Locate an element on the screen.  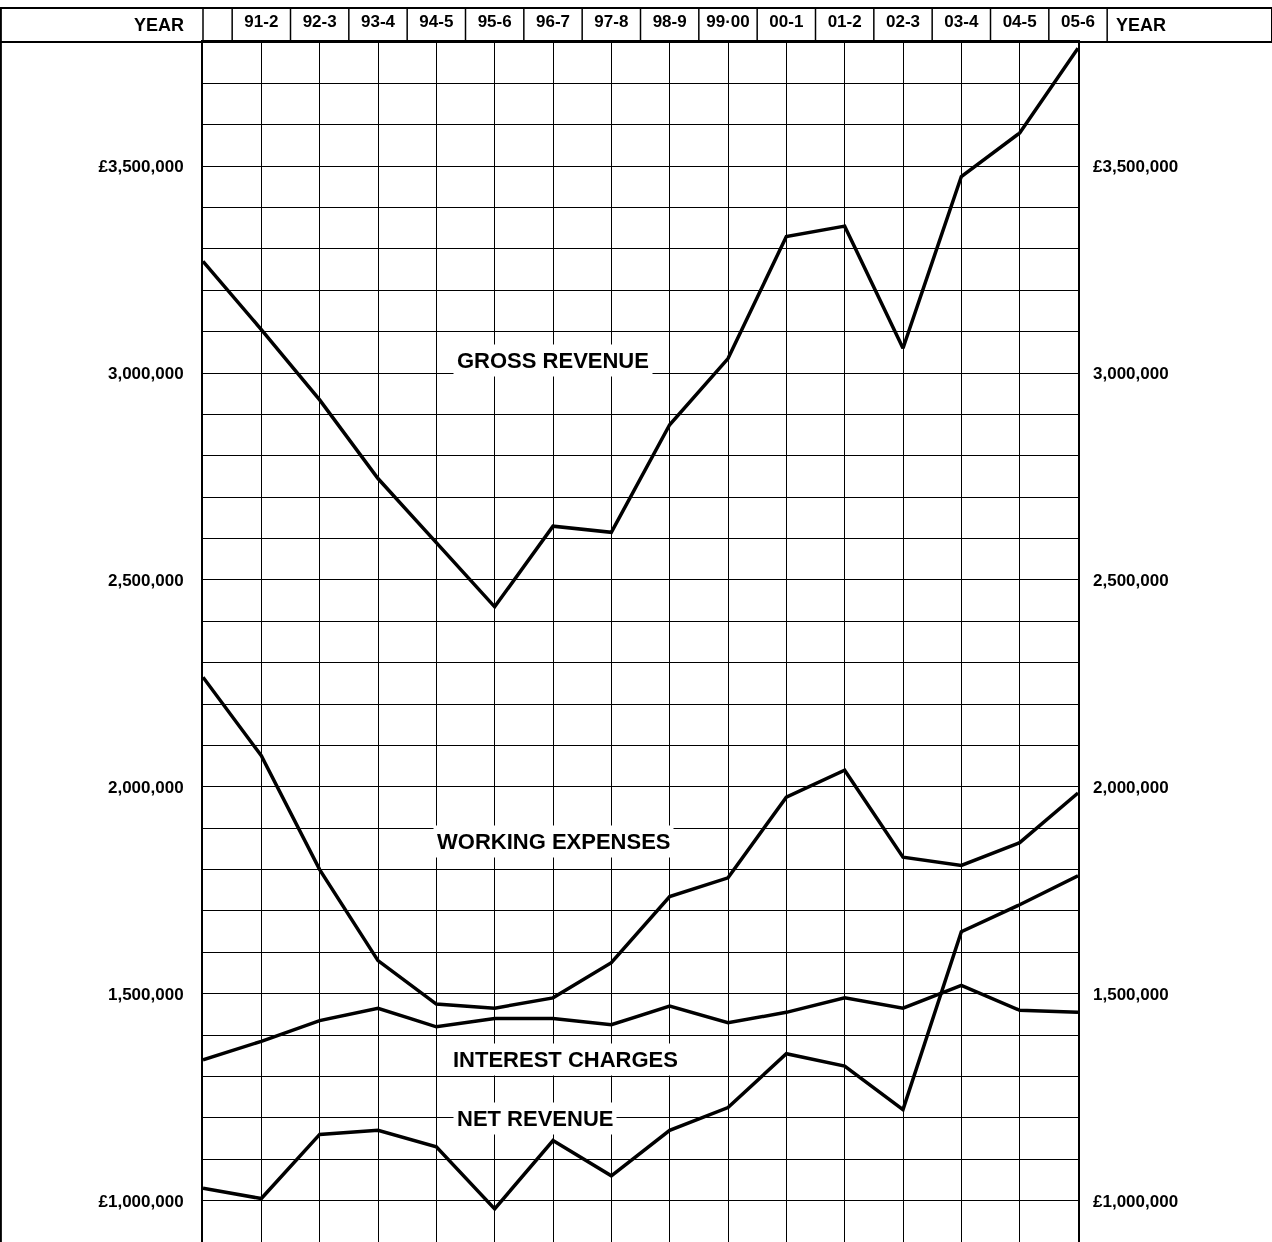
text: YEAR is located at coordinates (1141, 25).